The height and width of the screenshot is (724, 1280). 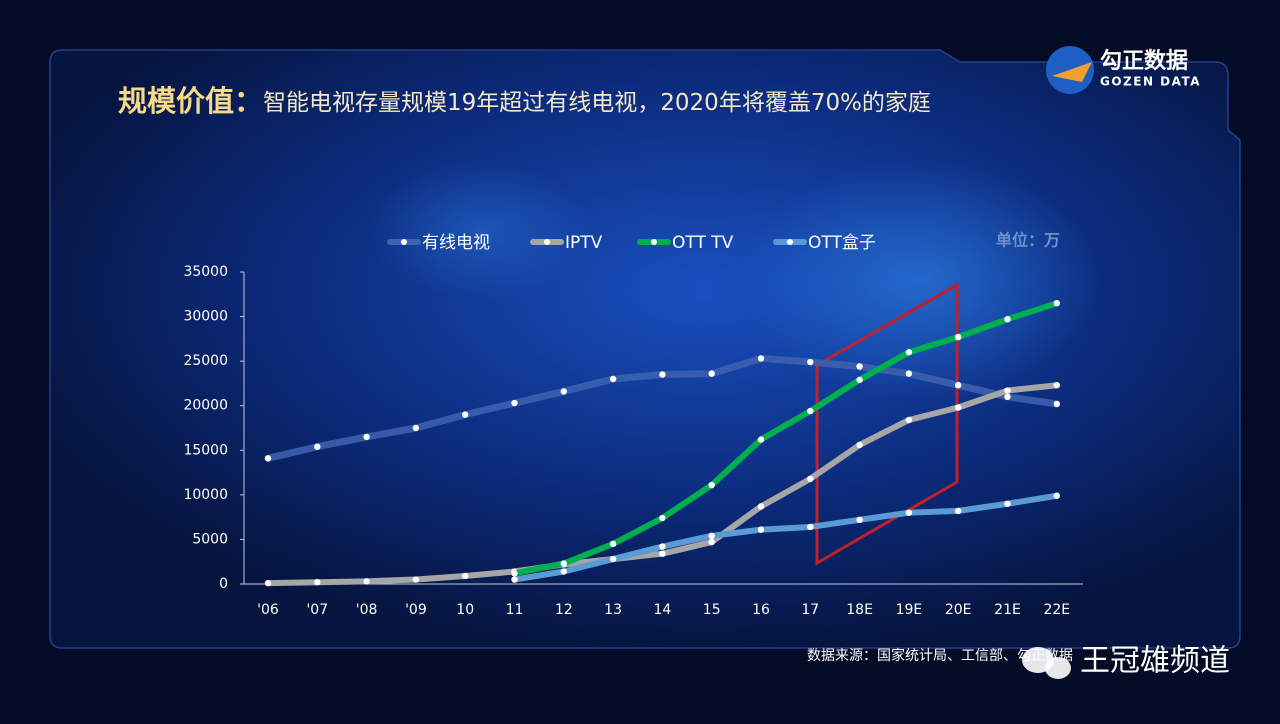 I want to click on source: 数据来源：国家统计局、工信部、勾正数据, so click(x=940, y=655).